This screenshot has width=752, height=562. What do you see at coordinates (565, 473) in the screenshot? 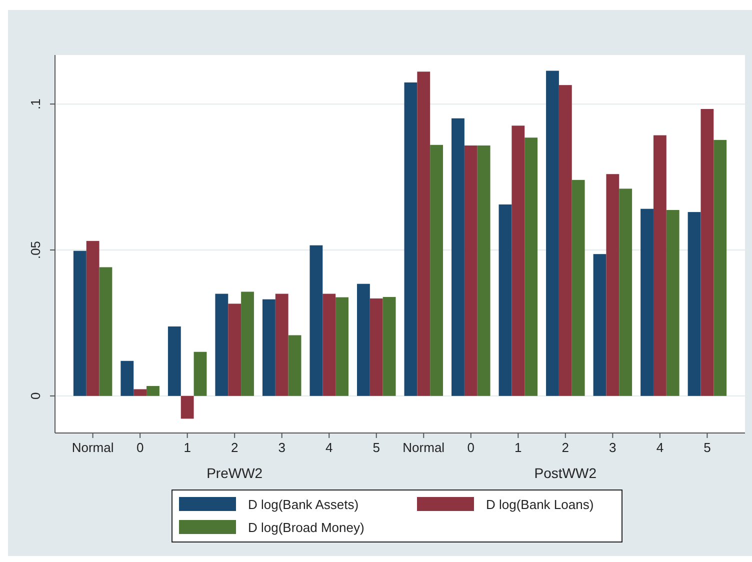
I see `text: PostWW2` at bounding box center [565, 473].